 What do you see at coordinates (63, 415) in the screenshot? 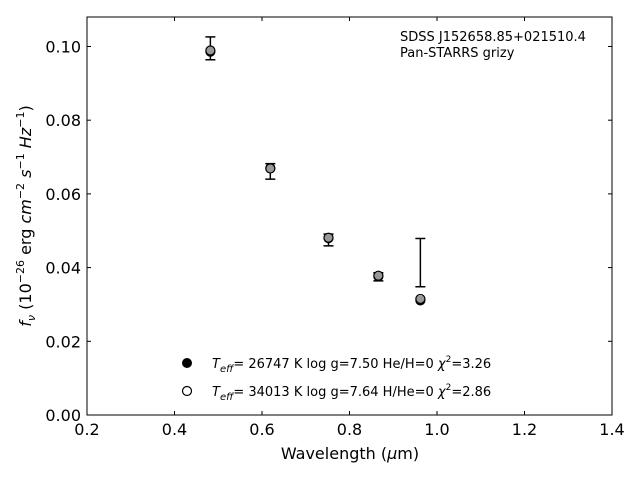
I see `y-tick-label: 0.00` at bounding box center [63, 415].